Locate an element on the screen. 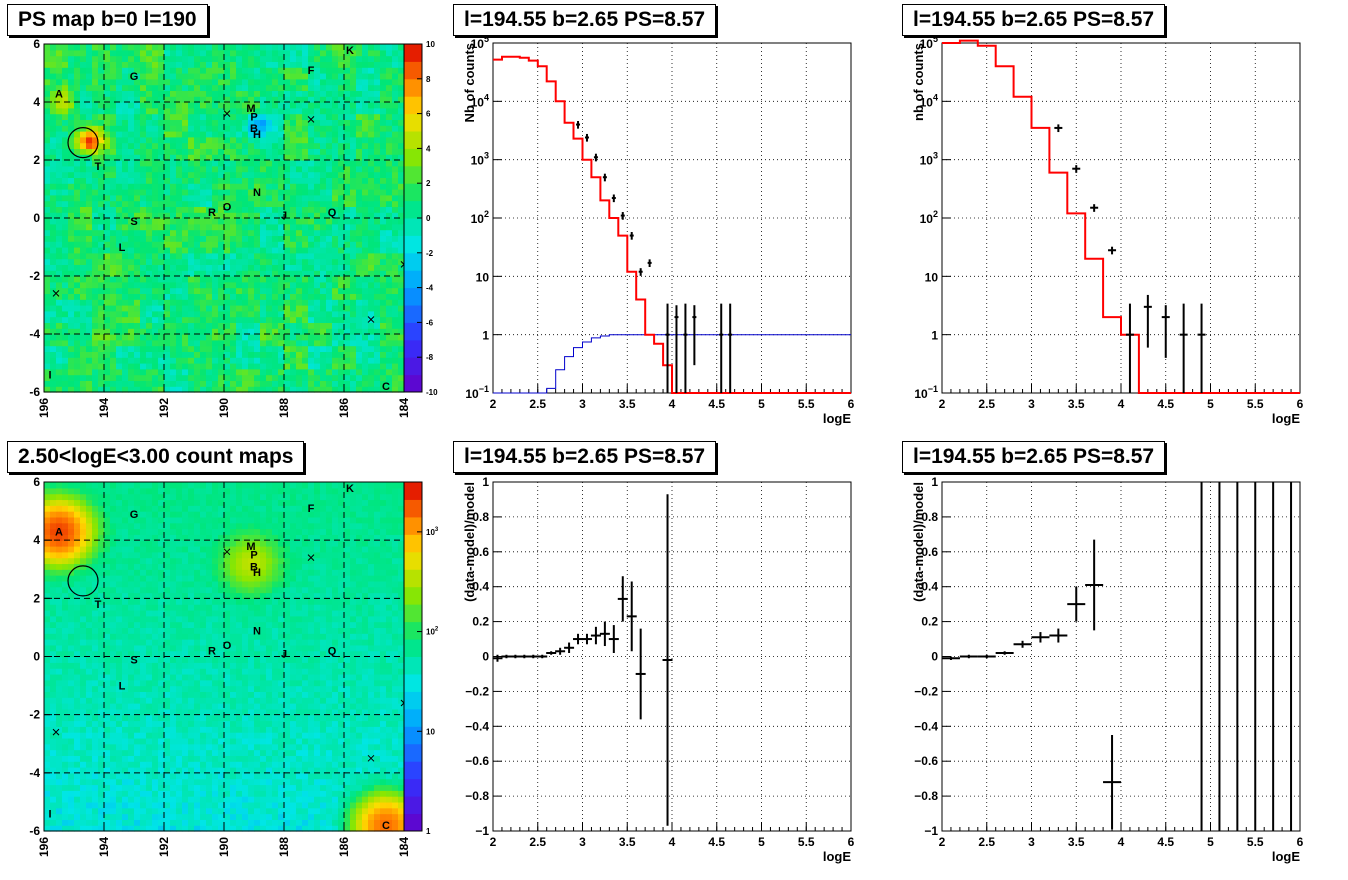 The width and height of the screenshot is (1348, 880). x-tick-label: 188 is located at coordinates (284, 408).